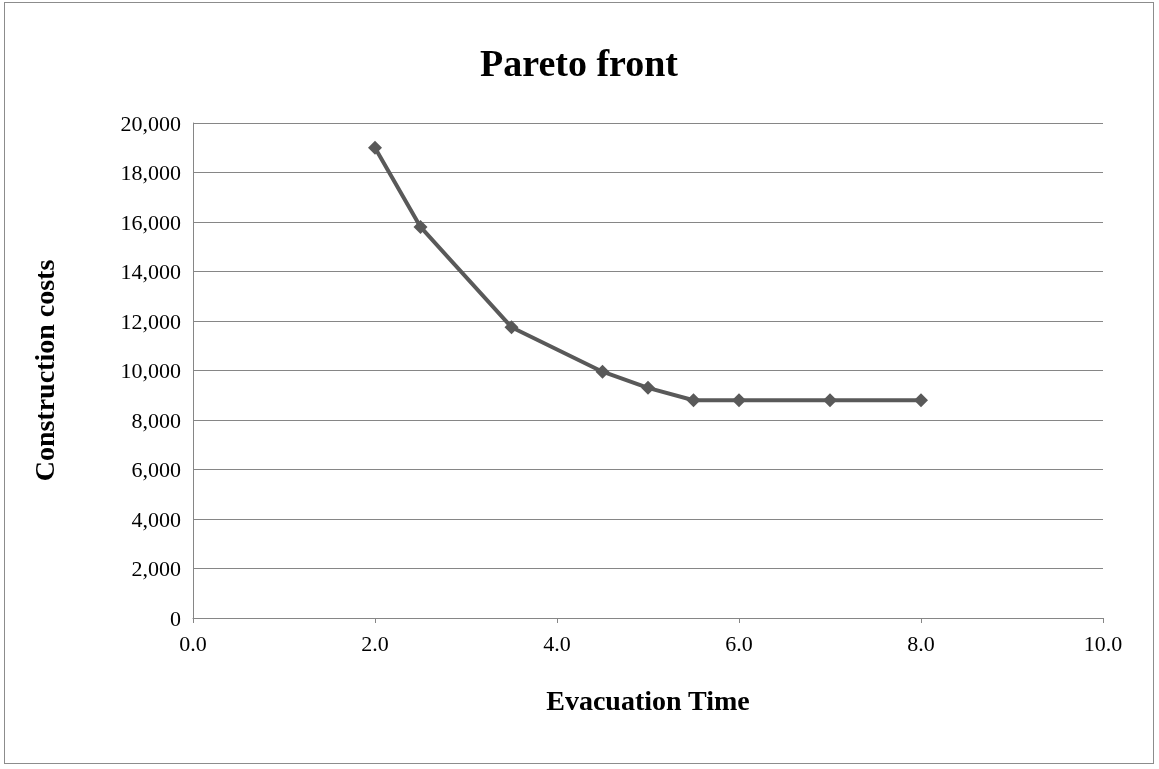 The height and width of the screenshot is (769, 1159). What do you see at coordinates (579, 63) in the screenshot?
I see `chart-title: Pareto front` at bounding box center [579, 63].